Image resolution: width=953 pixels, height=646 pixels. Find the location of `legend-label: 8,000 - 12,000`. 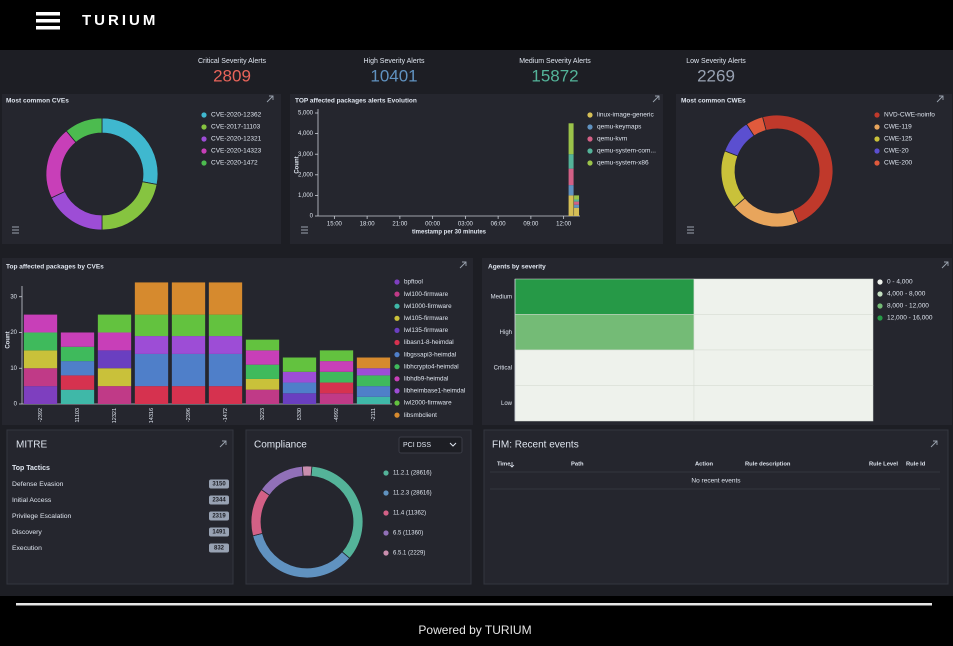

legend-label: 8,000 - 12,000 is located at coordinates (908, 306).